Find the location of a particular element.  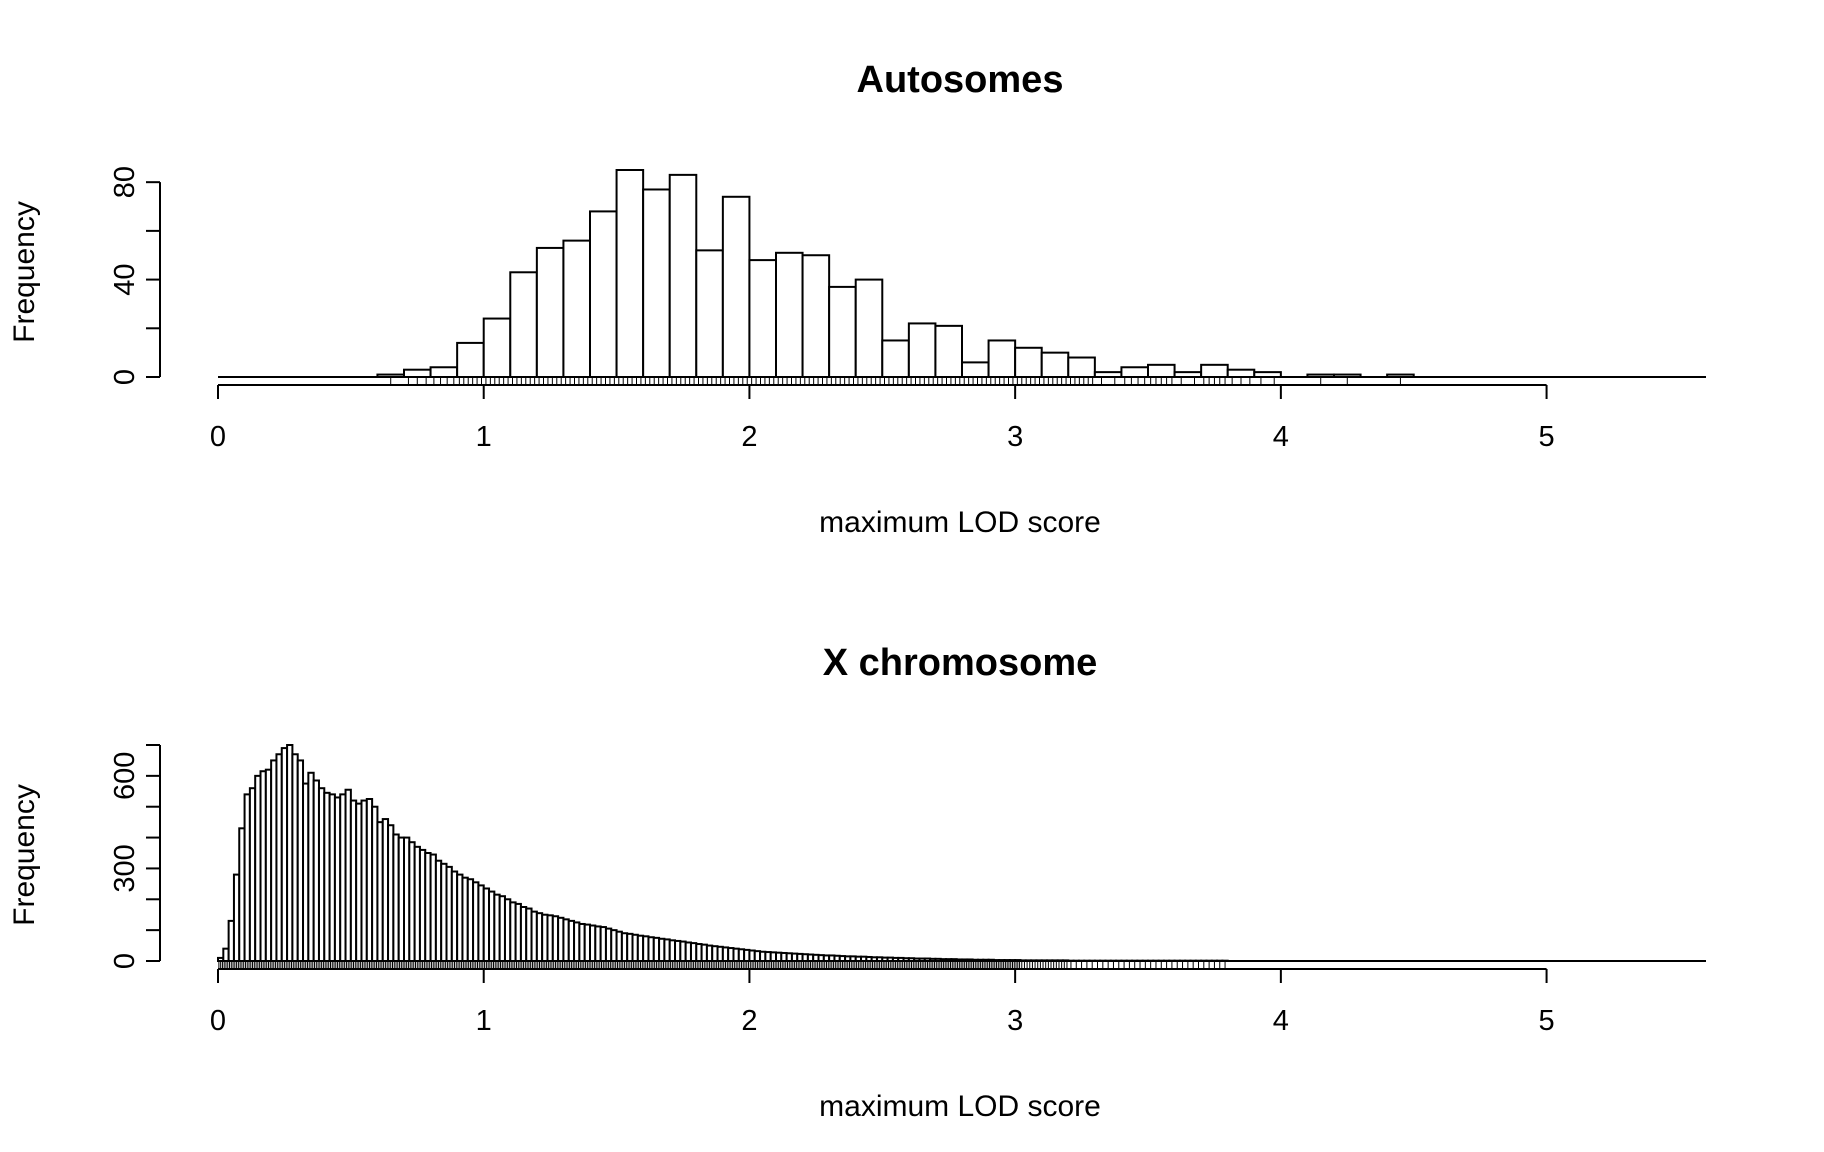

chart-title: Autosomes is located at coordinates (960, 80).